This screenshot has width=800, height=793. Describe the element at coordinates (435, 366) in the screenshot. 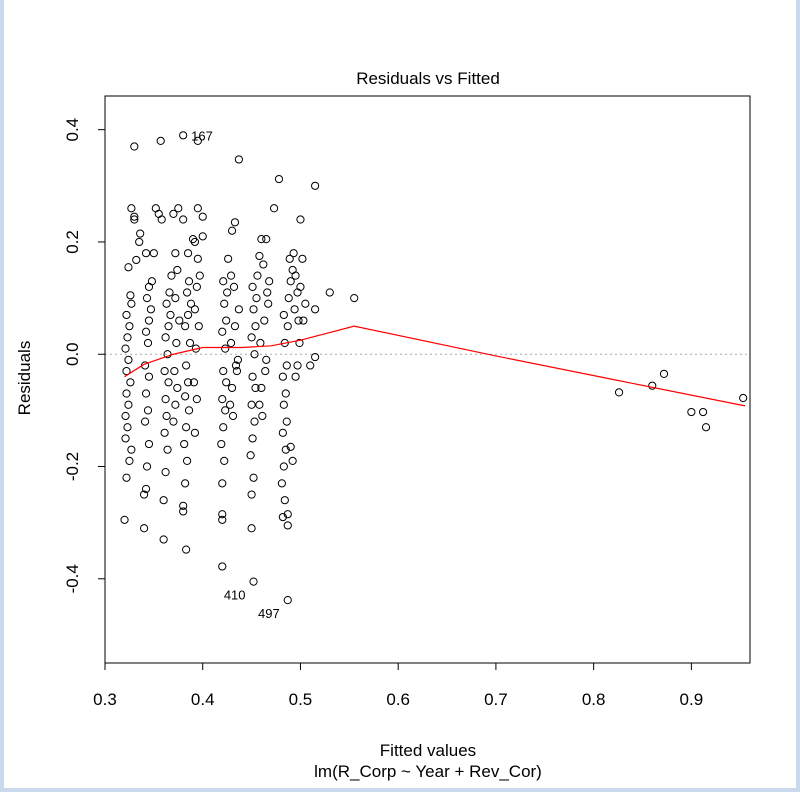

I see `smooth-line` at that location.